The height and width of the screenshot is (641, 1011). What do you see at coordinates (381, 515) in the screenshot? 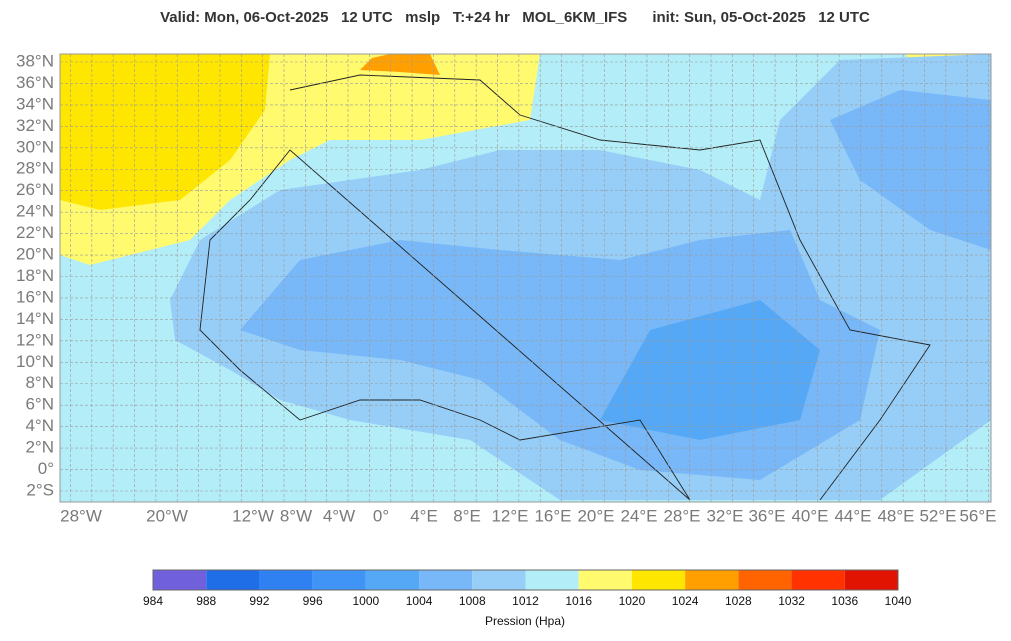
I see `lon-label: 0°` at bounding box center [381, 515].